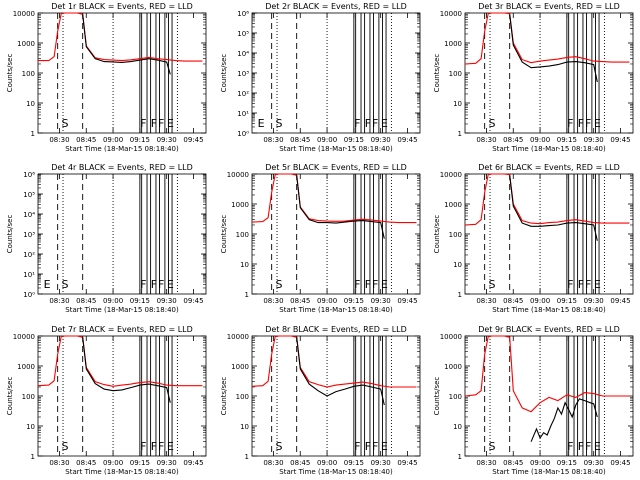 Image resolution: width=640 pixels, height=480 pixels. Describe the element at coordinates (243, 134) in the screenshot. I see `y-tick-label: 10⁰` at that location.